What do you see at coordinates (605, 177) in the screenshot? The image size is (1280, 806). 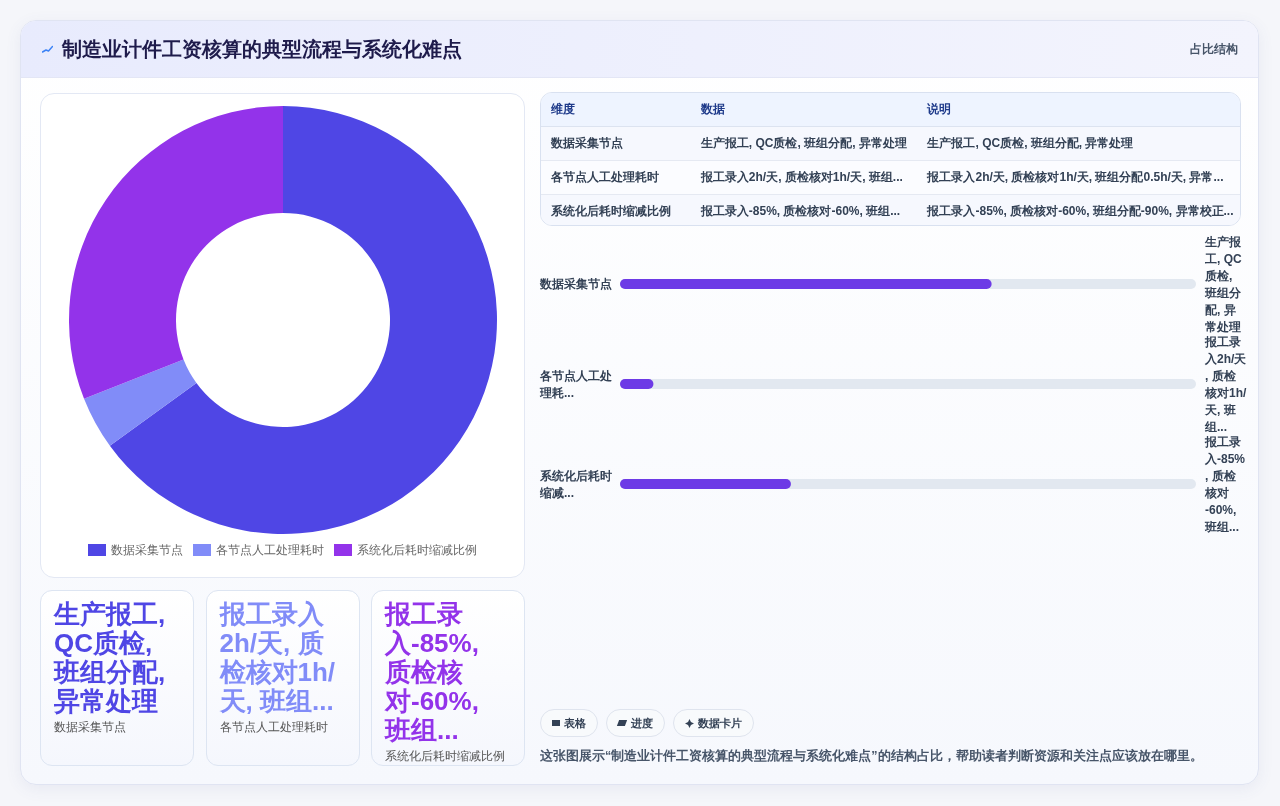 I see `text: 各节点人工处理耗时` at bounding box center [605, 177].